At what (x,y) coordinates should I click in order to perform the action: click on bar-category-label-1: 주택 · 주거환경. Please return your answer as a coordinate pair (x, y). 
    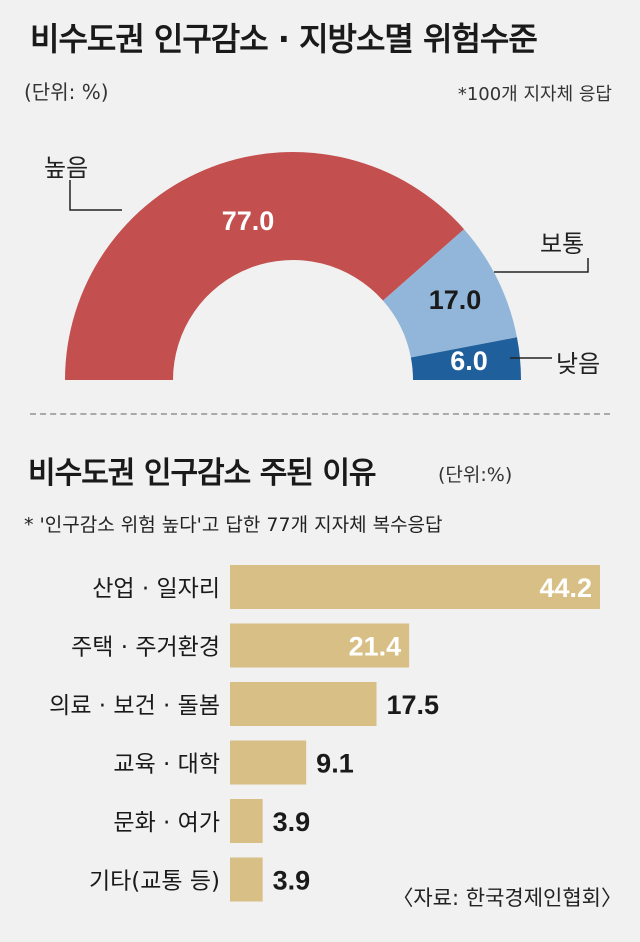
    Looking at the image, I should click on (145, 648).